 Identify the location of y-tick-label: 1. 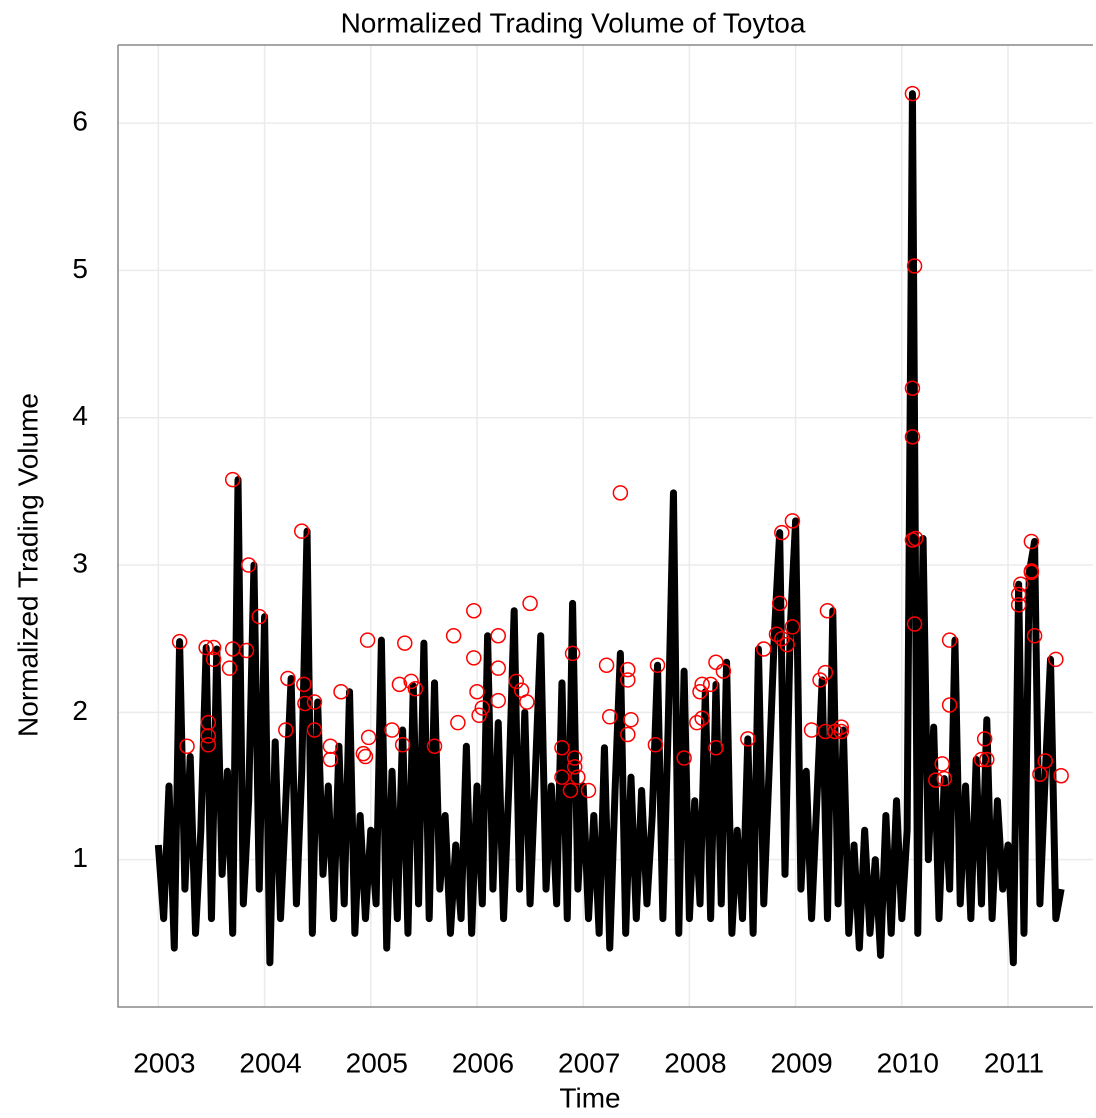
(80, 857).